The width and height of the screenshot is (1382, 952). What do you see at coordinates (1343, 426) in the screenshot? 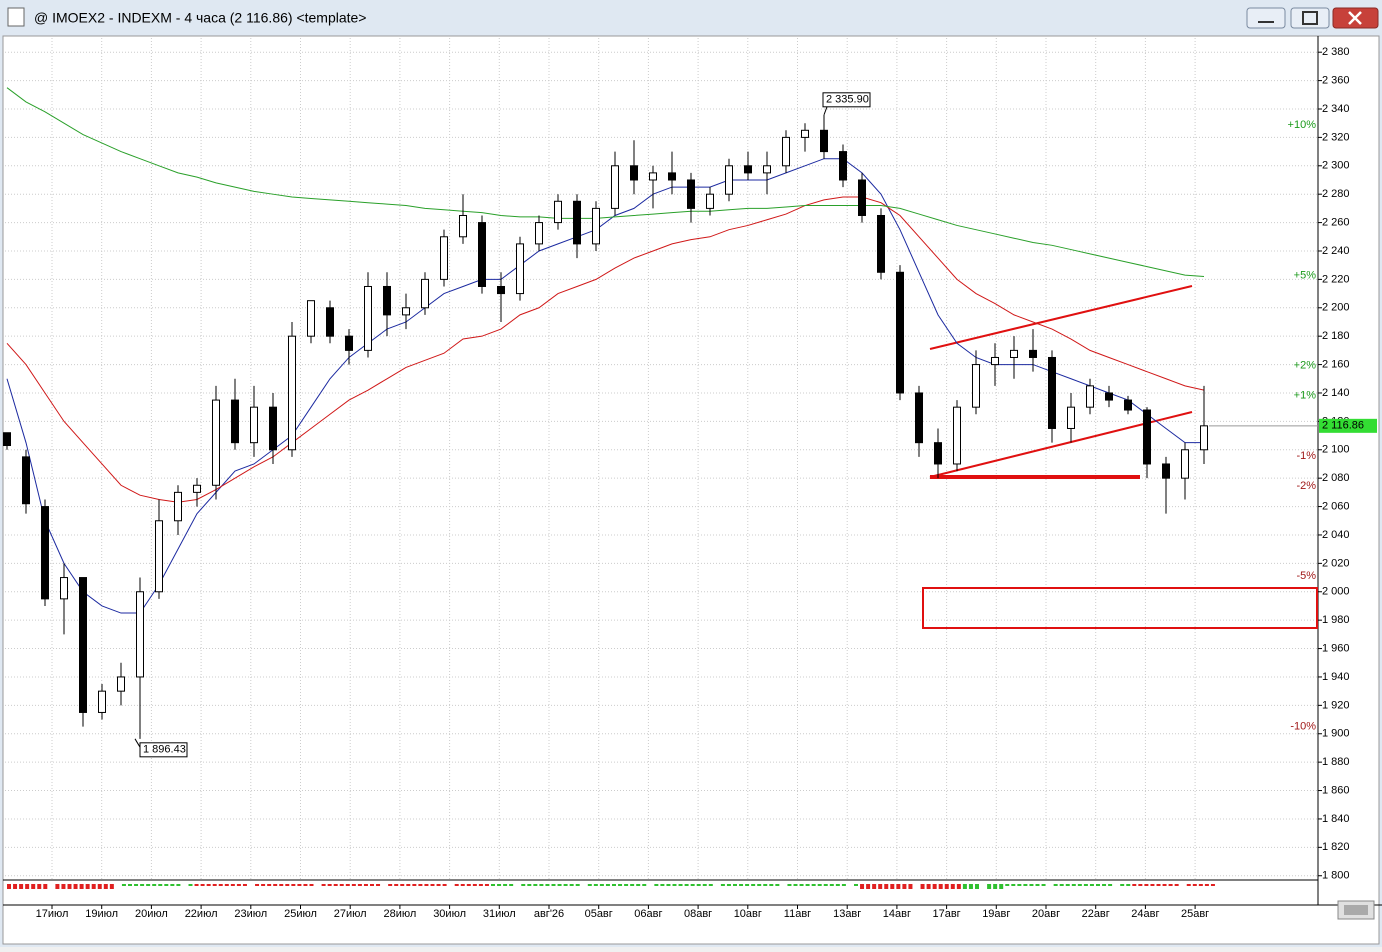
I see `last-price-label: 2 116.86` at bounding box center [1343, 426].